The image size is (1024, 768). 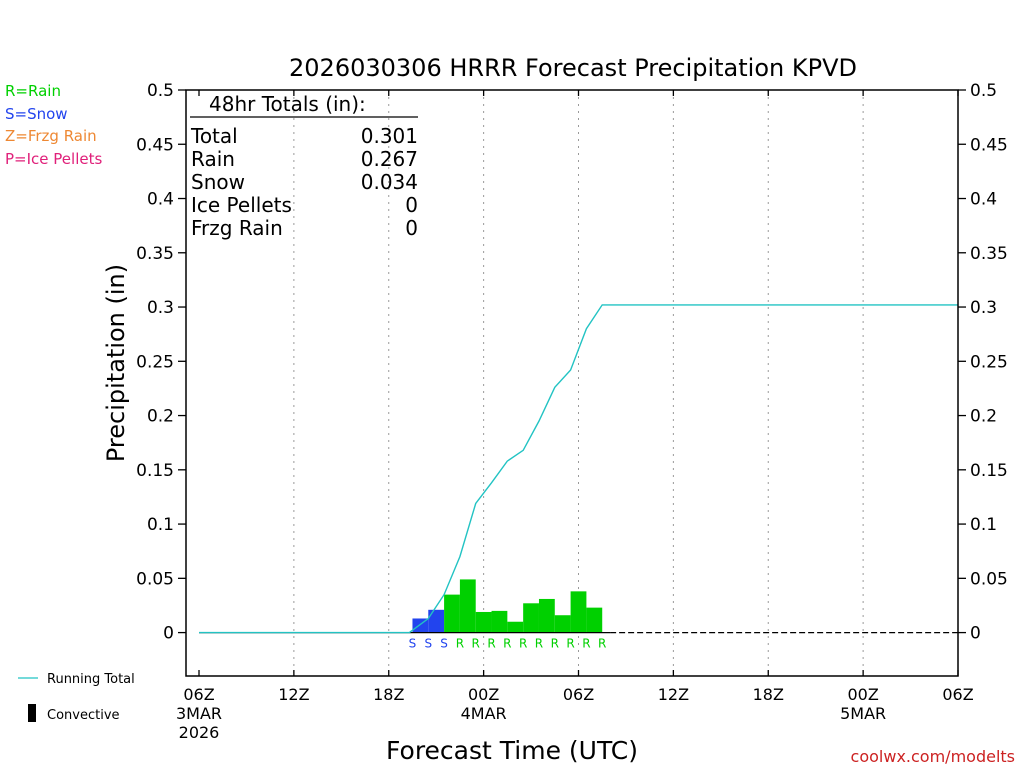 What do you see at coordinates (213, 159) in the screenshot?
I see `totals-label-rain: Rain` at bounding box center [213, 159].